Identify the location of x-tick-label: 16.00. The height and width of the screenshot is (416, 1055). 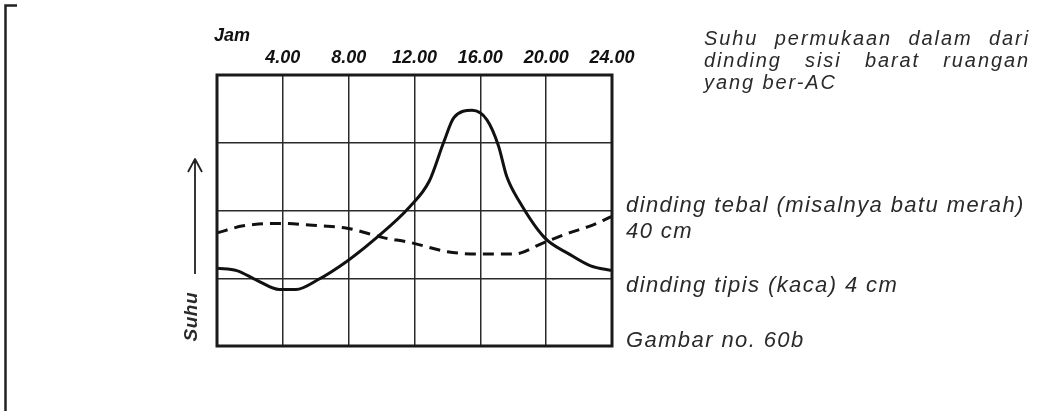
(480, 57).